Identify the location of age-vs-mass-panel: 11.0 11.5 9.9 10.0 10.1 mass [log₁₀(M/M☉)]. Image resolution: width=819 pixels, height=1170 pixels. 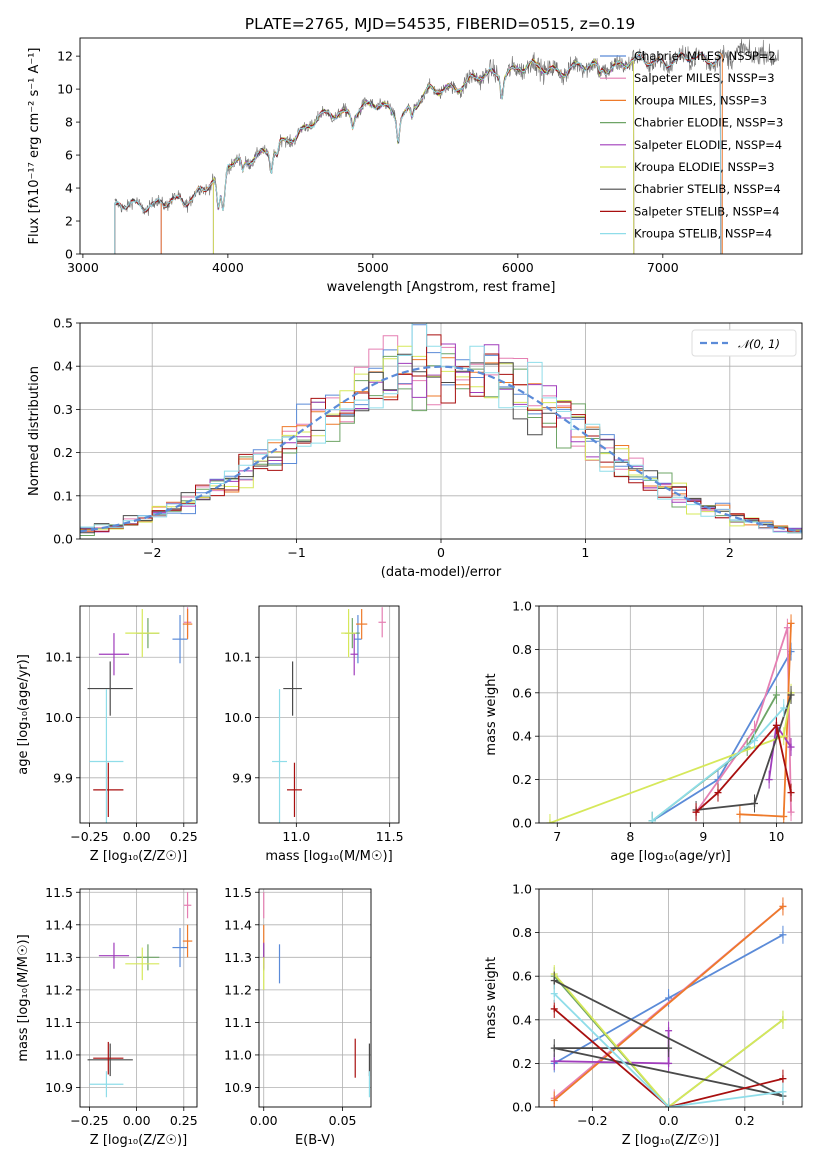
(314, 734).